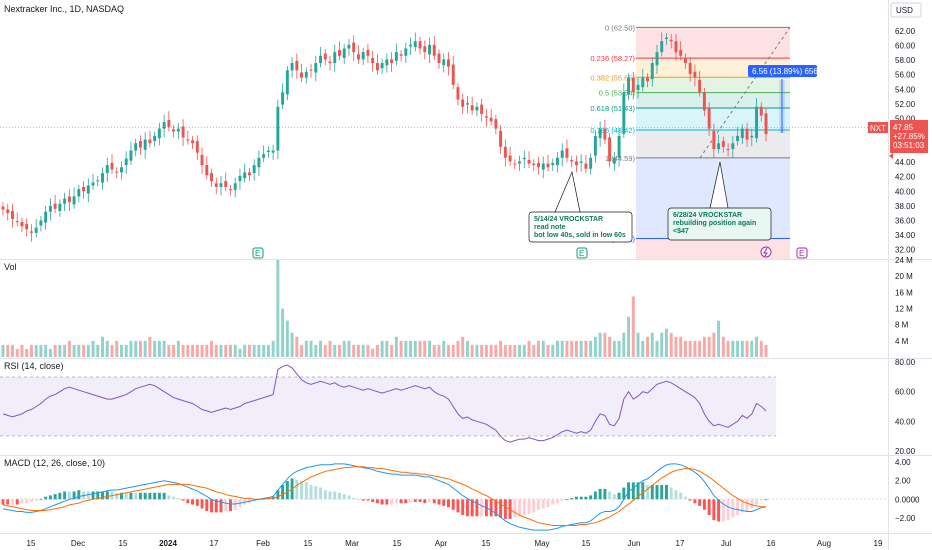 This screenshot has width=932, height=550. I want to click on fib-zone, so click(713, 100).